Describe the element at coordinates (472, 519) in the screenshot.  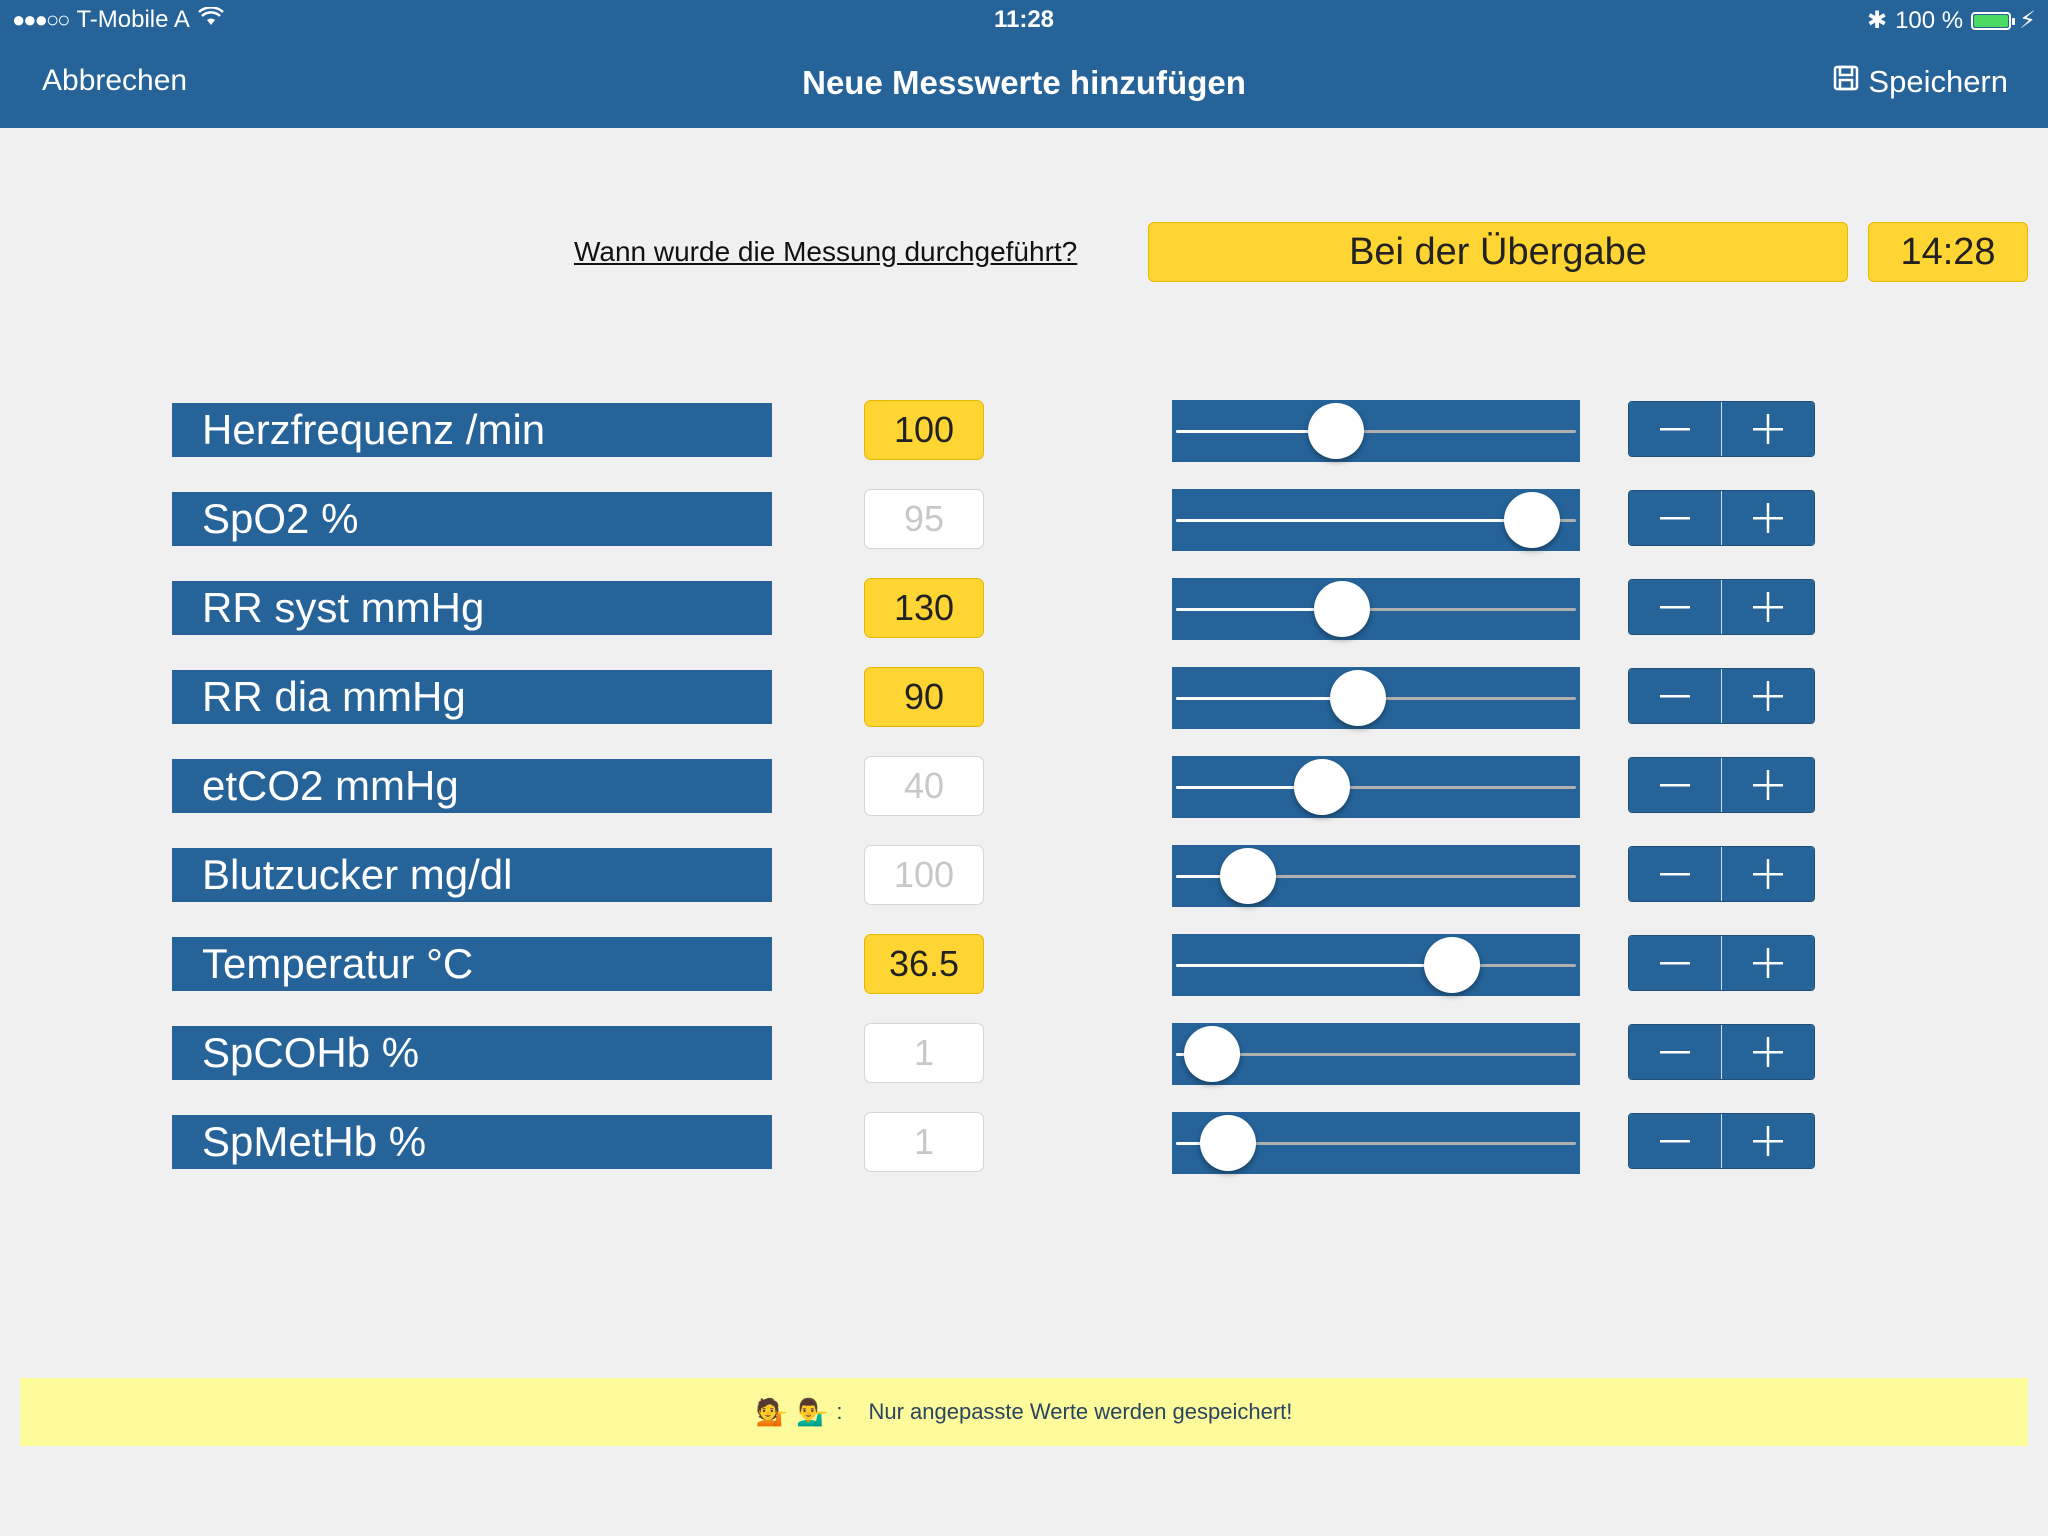
I see `measurement-label: SpO2 %` at that location.